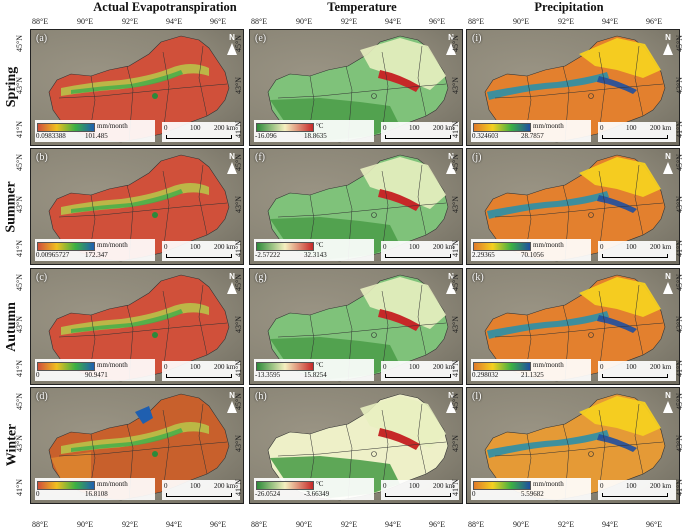 The height and width of the screenshot is (532, 690). I want to click on vegetation-band, so click(127, 82).